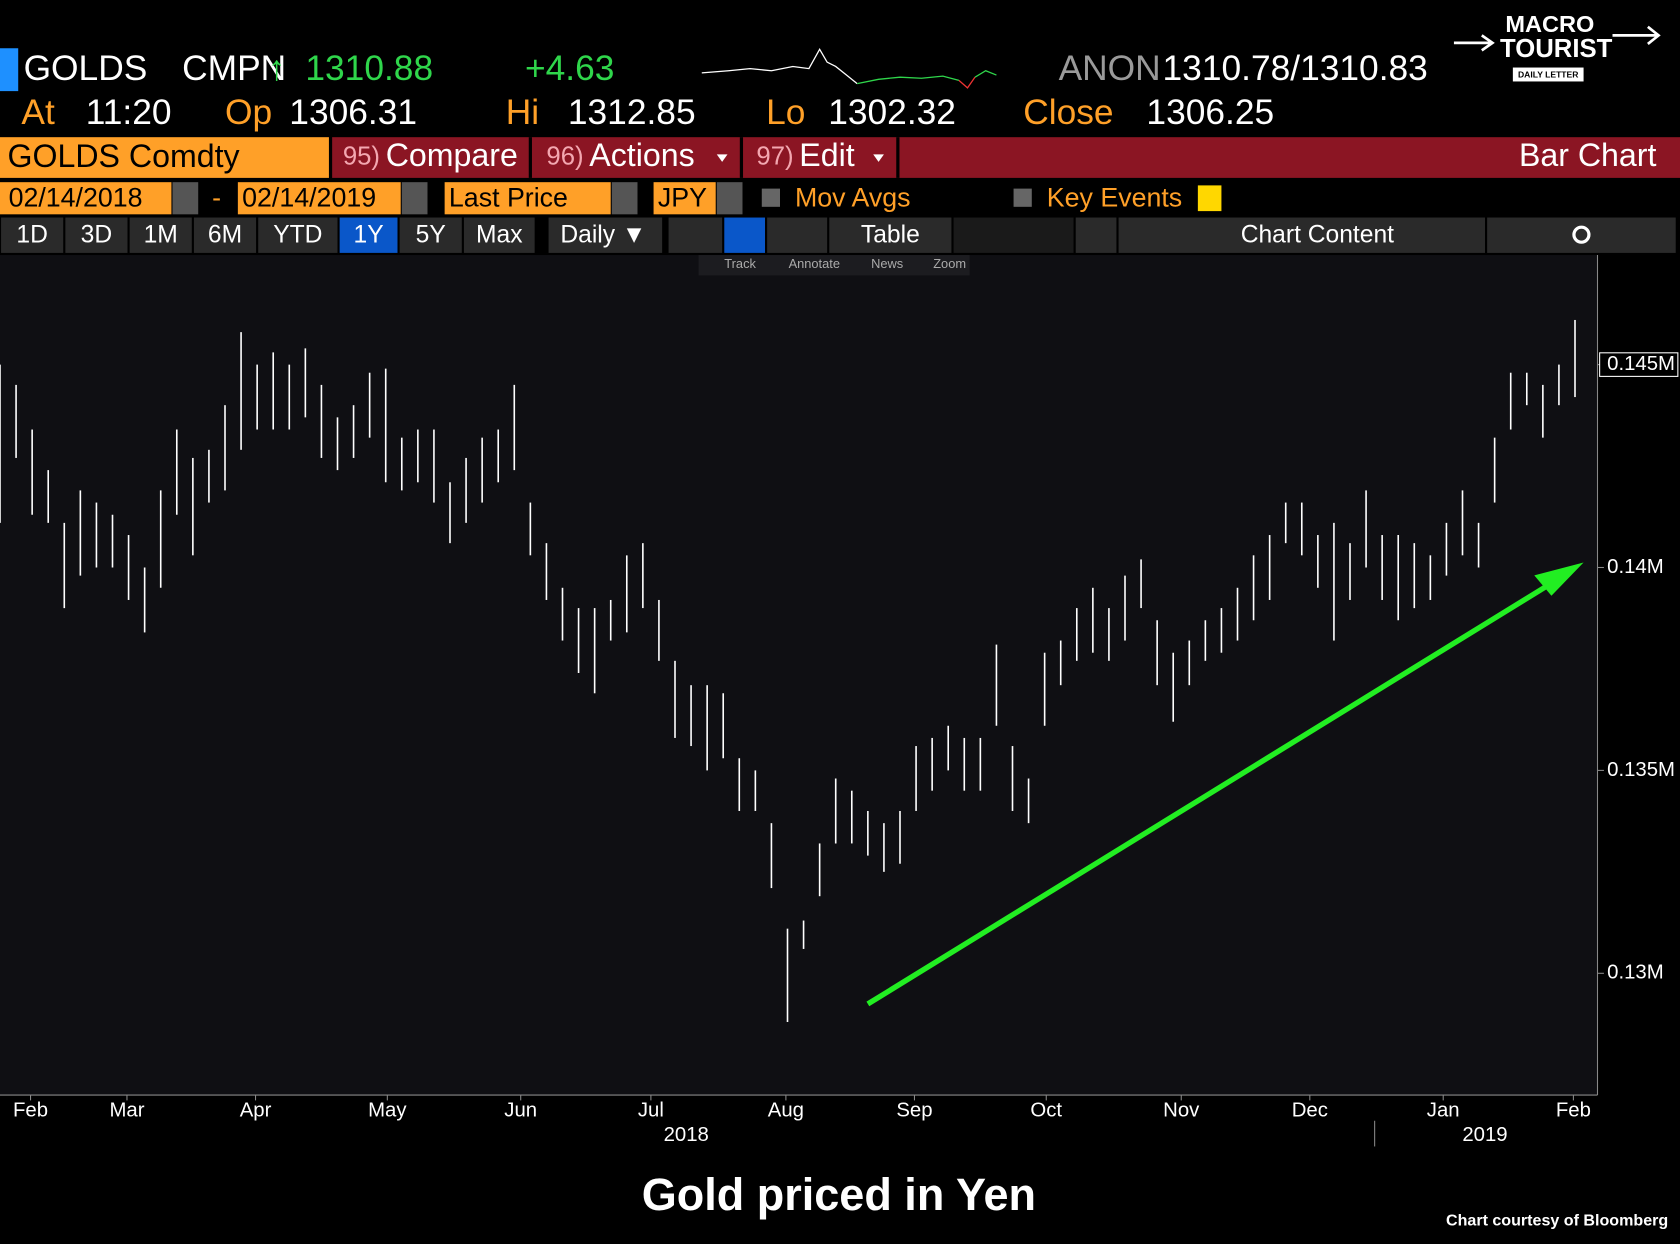 The image size is (1680, 1244). I want to click on range-label: 5Y, so click(431, 234).